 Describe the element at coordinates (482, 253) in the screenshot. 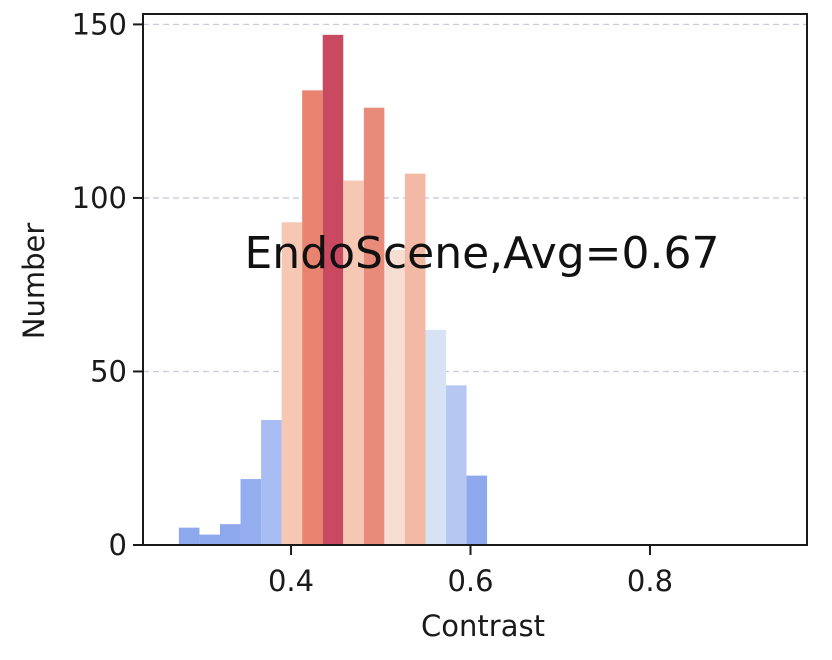

I see `chart-annotation: EndoScene,Avg=0.67` at that location.